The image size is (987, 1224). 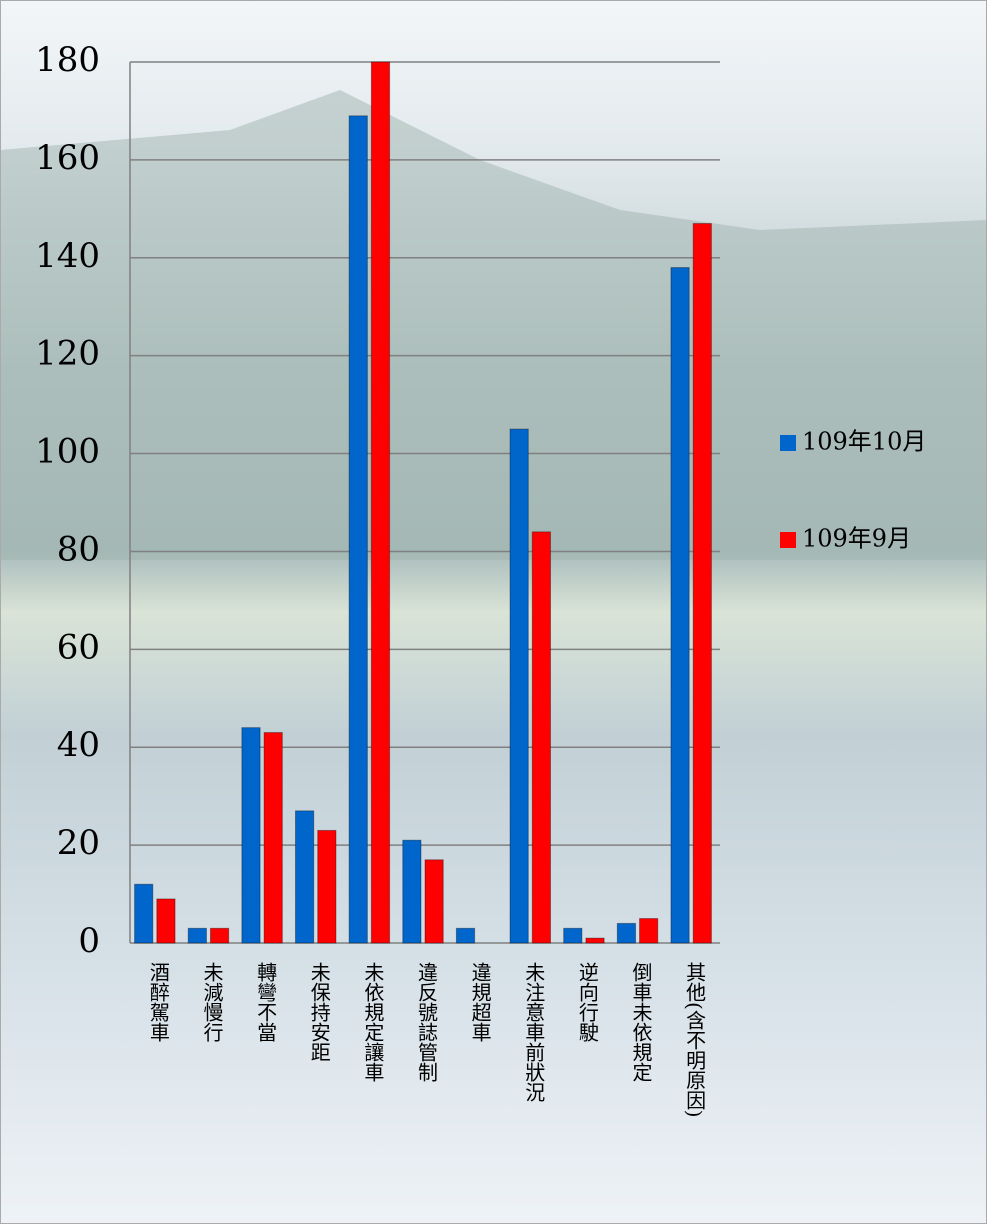 I want to click on x-tick-label: 未注意車前狀況, so click(x=534, y=1032).